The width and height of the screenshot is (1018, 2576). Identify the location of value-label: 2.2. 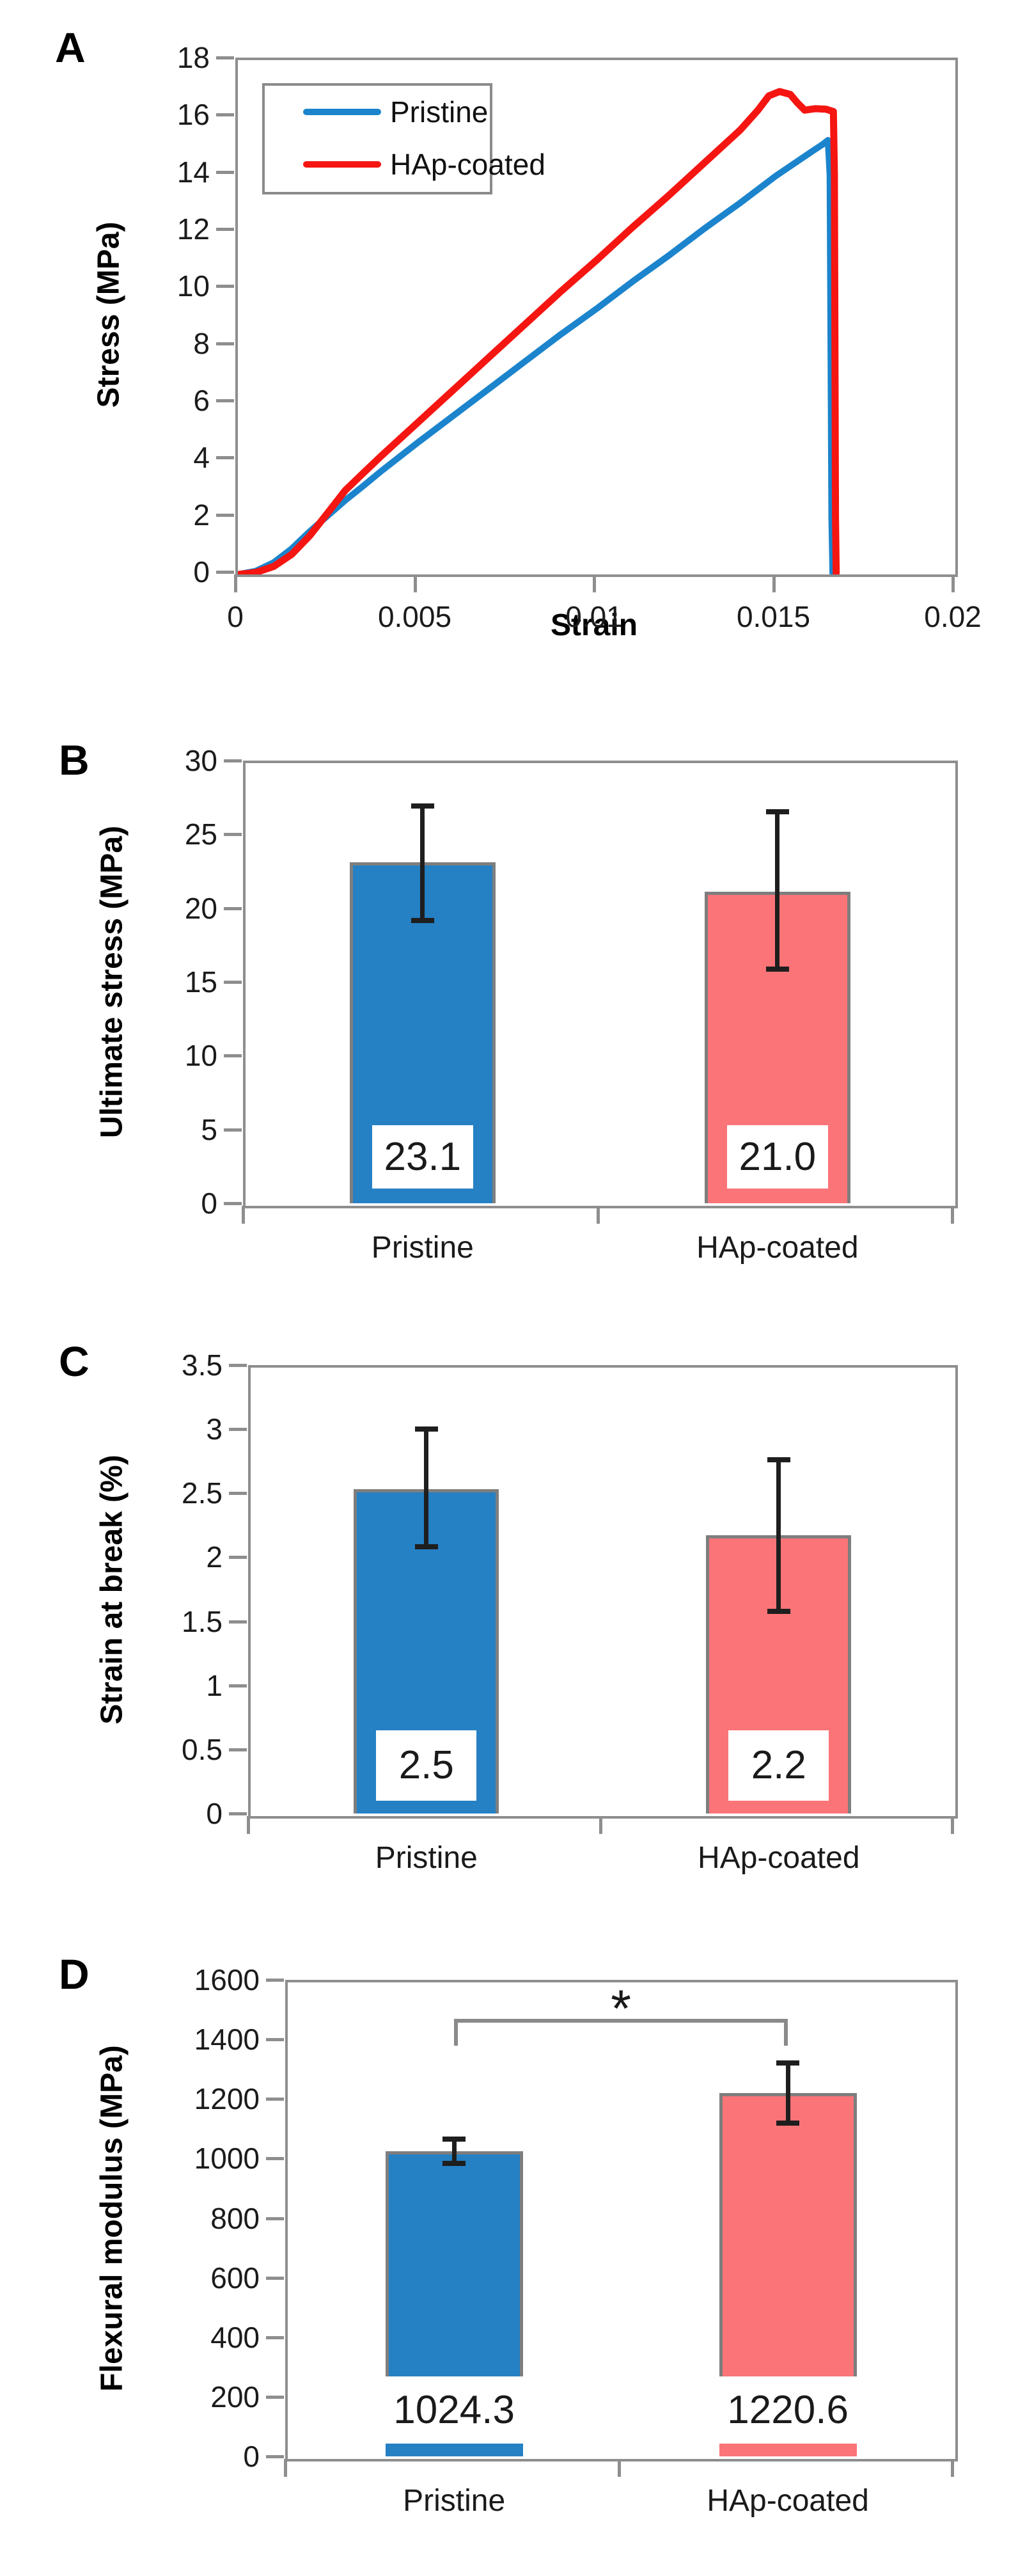
(778, 1765).